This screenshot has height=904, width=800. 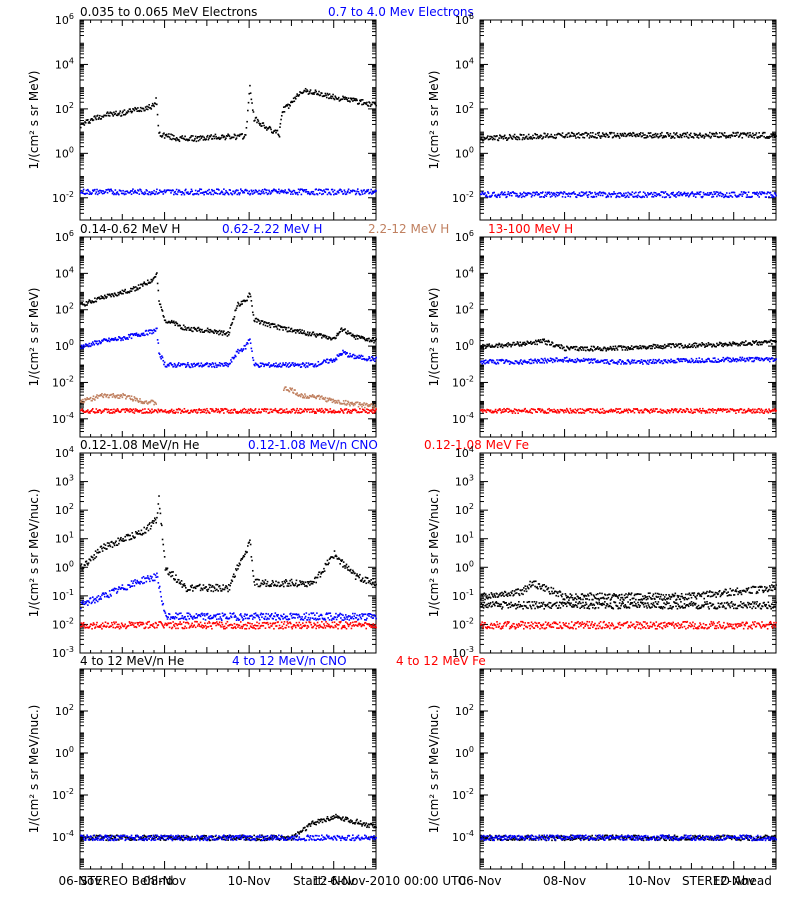 What do you see at coordinates (530, 229) in the screenshot?
I see `legend-entry: 13-100 MeV H` at bounding box center [530, 229].